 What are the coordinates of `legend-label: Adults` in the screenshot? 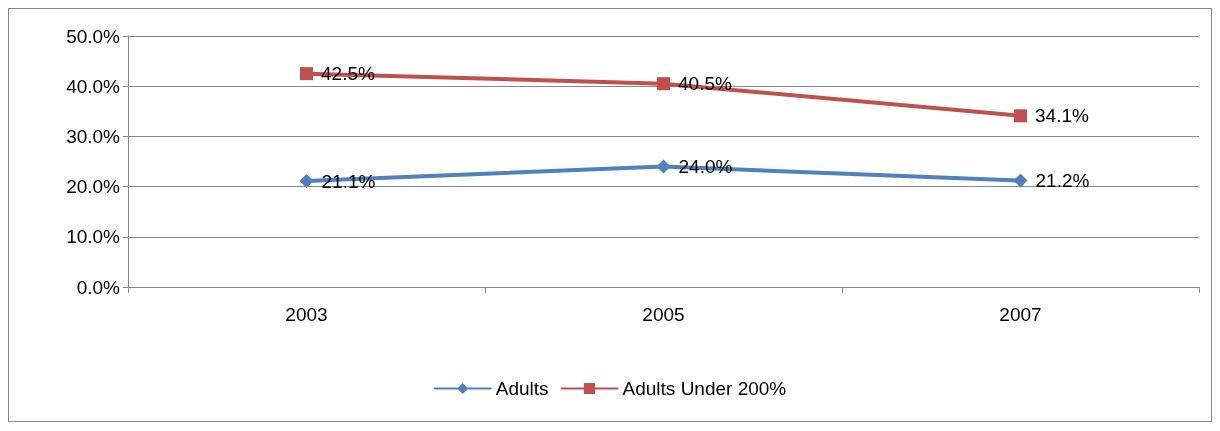 It's located at (522, 388).